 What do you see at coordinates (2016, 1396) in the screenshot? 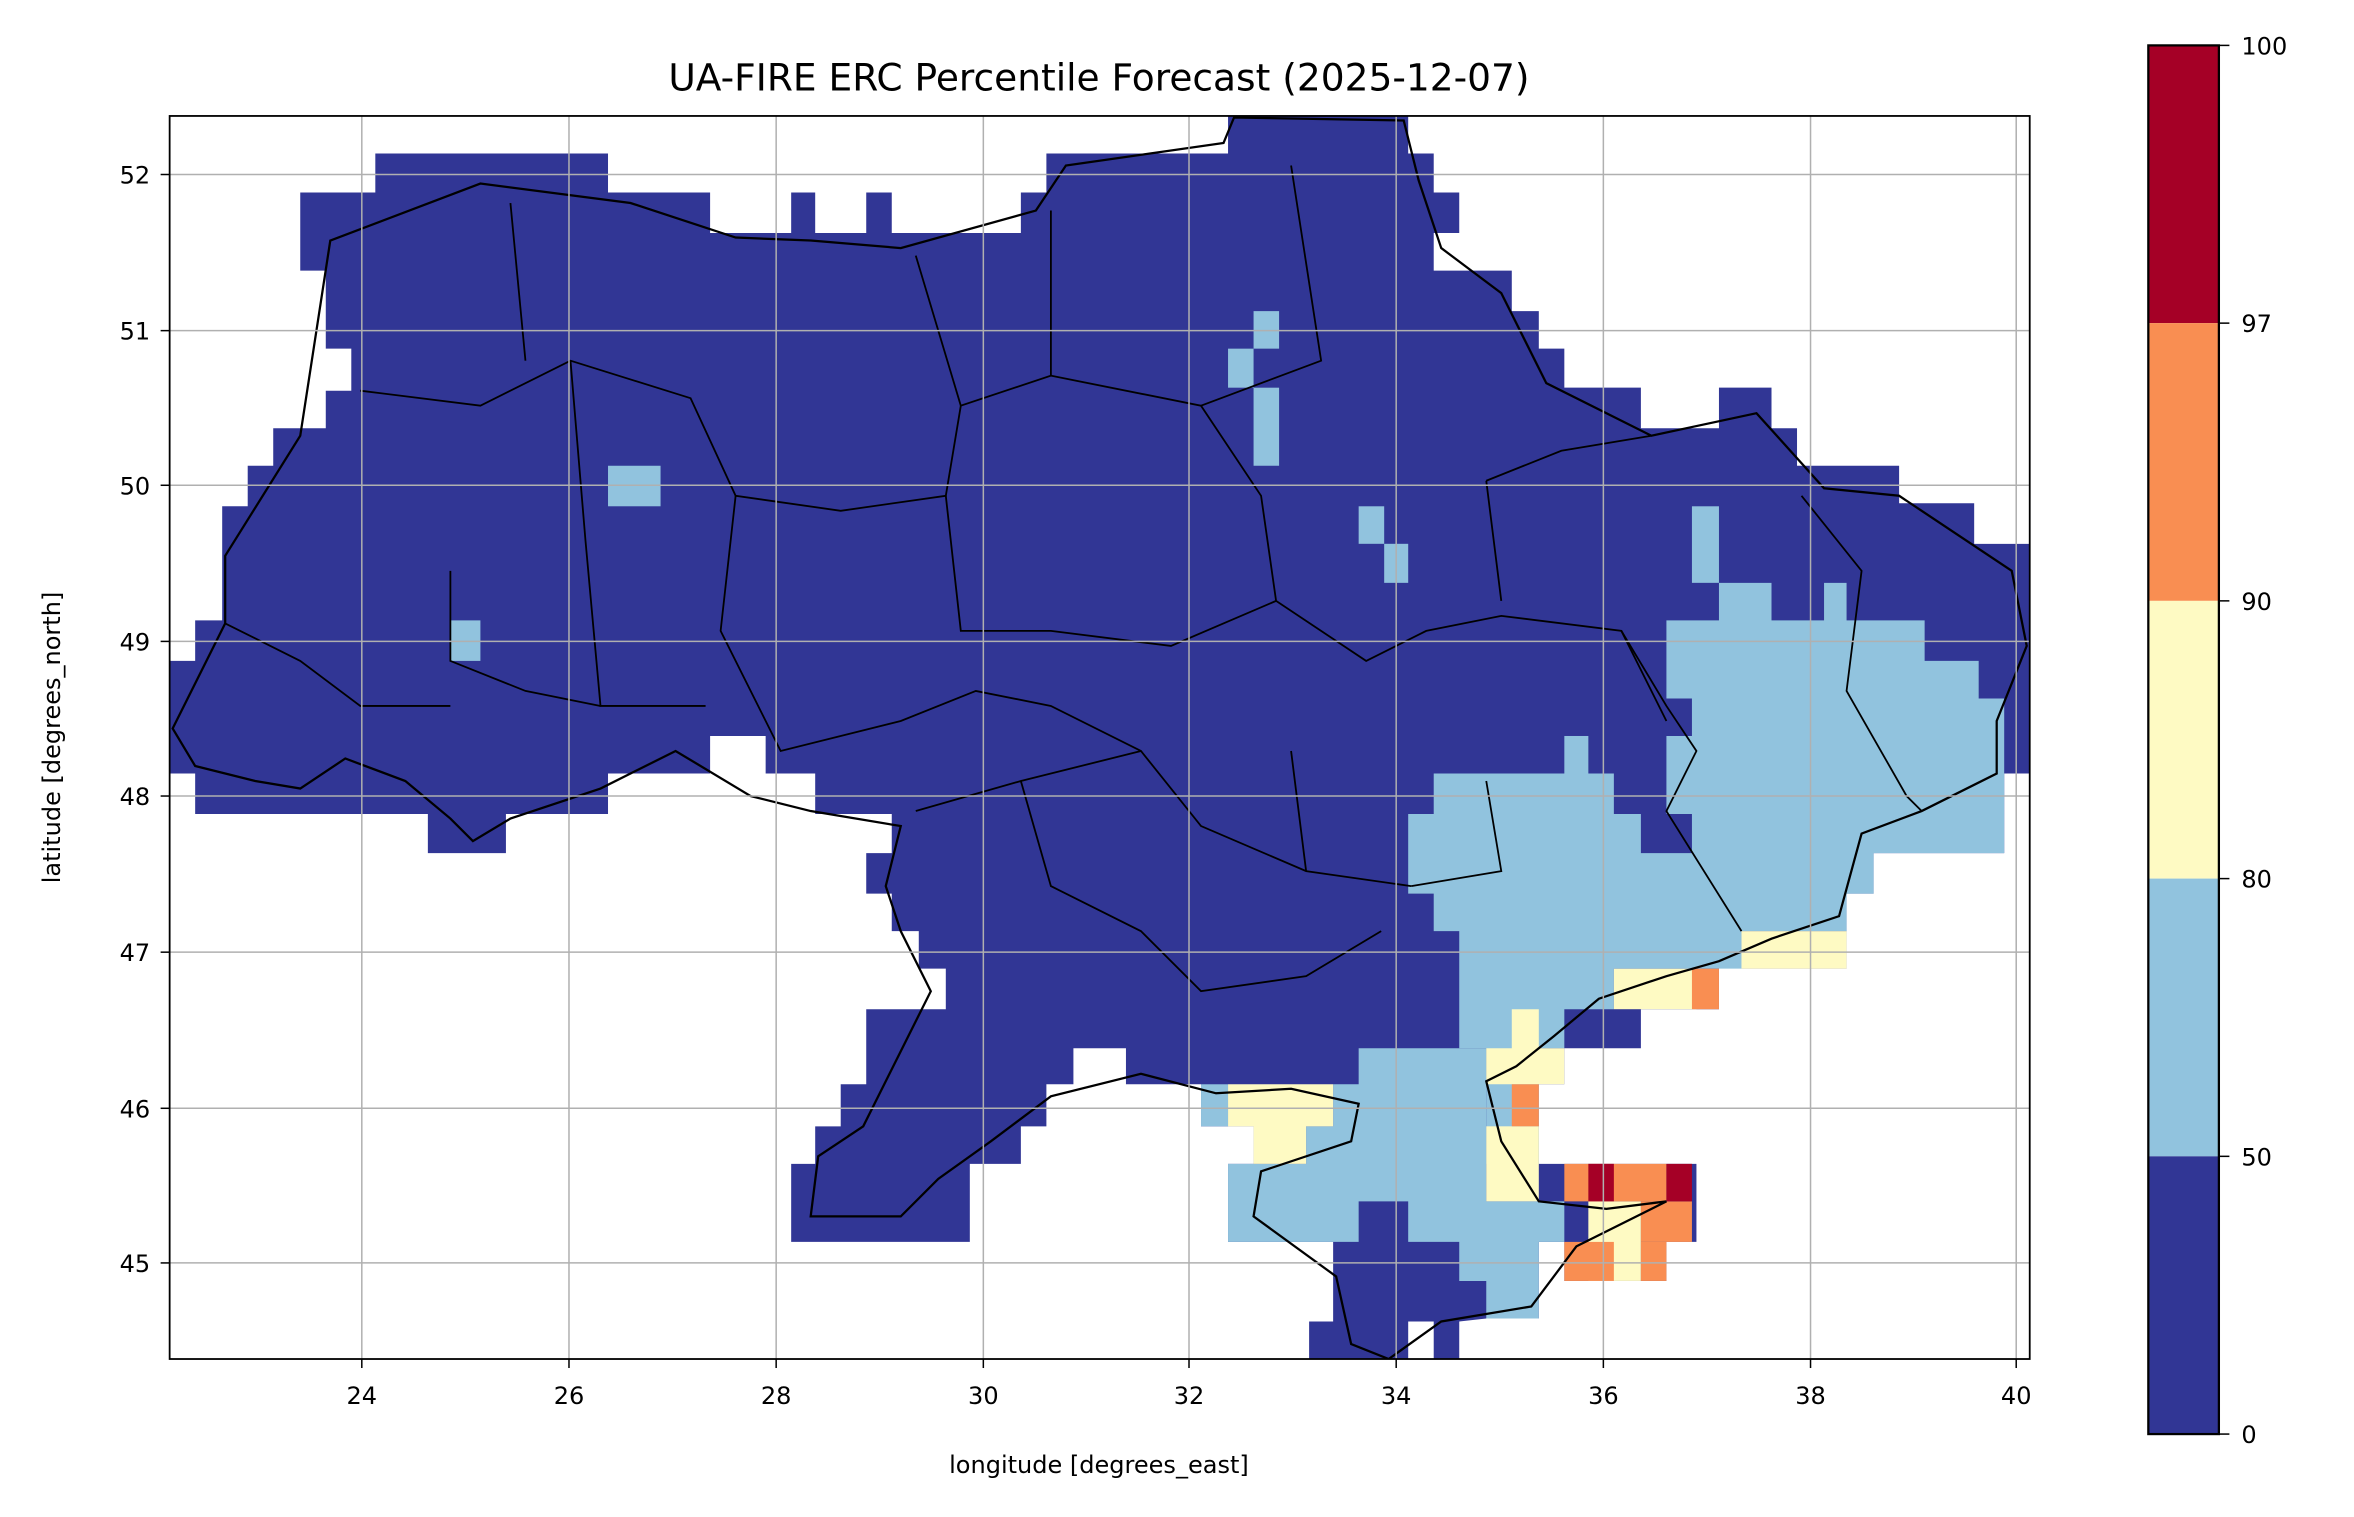
I see `x-tick-label: 40` at bounding box center [2016, 1396].